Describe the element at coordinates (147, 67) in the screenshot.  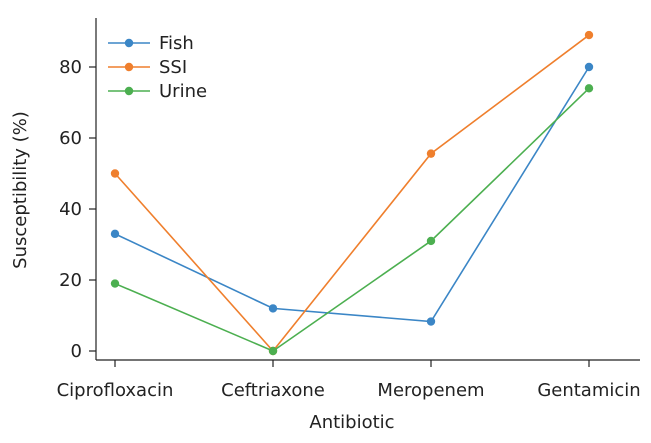
I see `legend-item-ssi: SSI` at that location.